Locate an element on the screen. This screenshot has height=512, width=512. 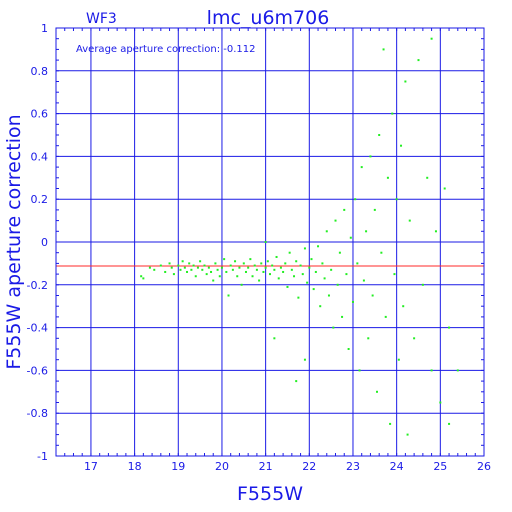
average-correction-annotation: Average aperture correction: -0.112 is located at coordinates (166, 49).